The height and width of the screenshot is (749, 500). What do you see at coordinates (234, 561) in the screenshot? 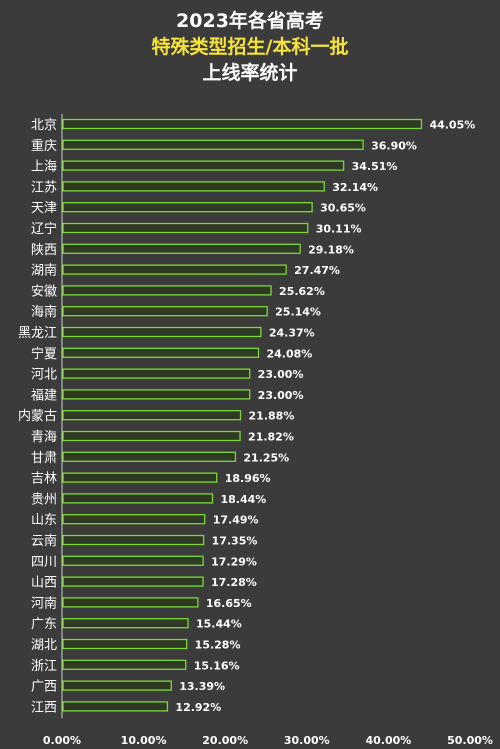
I see `value-label: 17.29%` at bounding box center [234, 561].